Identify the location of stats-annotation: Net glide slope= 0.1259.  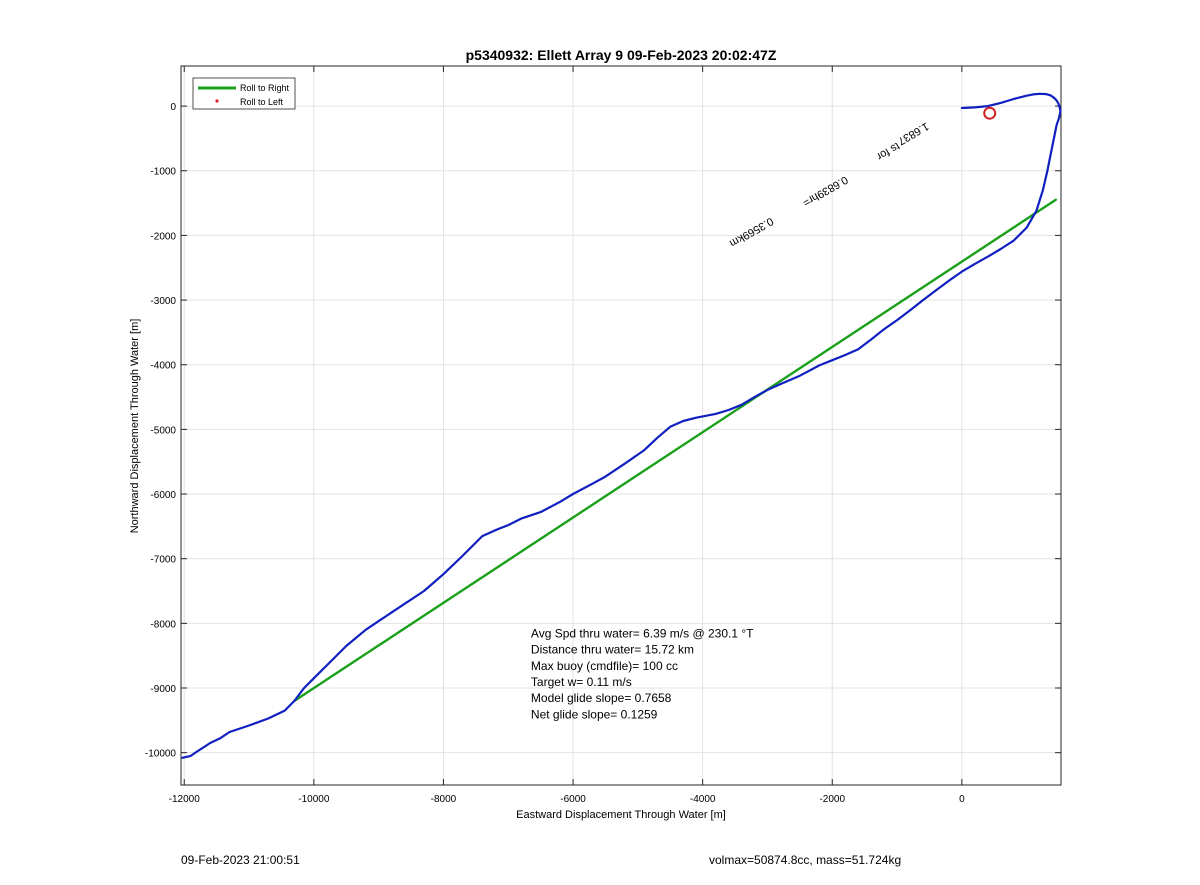
(594, 714).